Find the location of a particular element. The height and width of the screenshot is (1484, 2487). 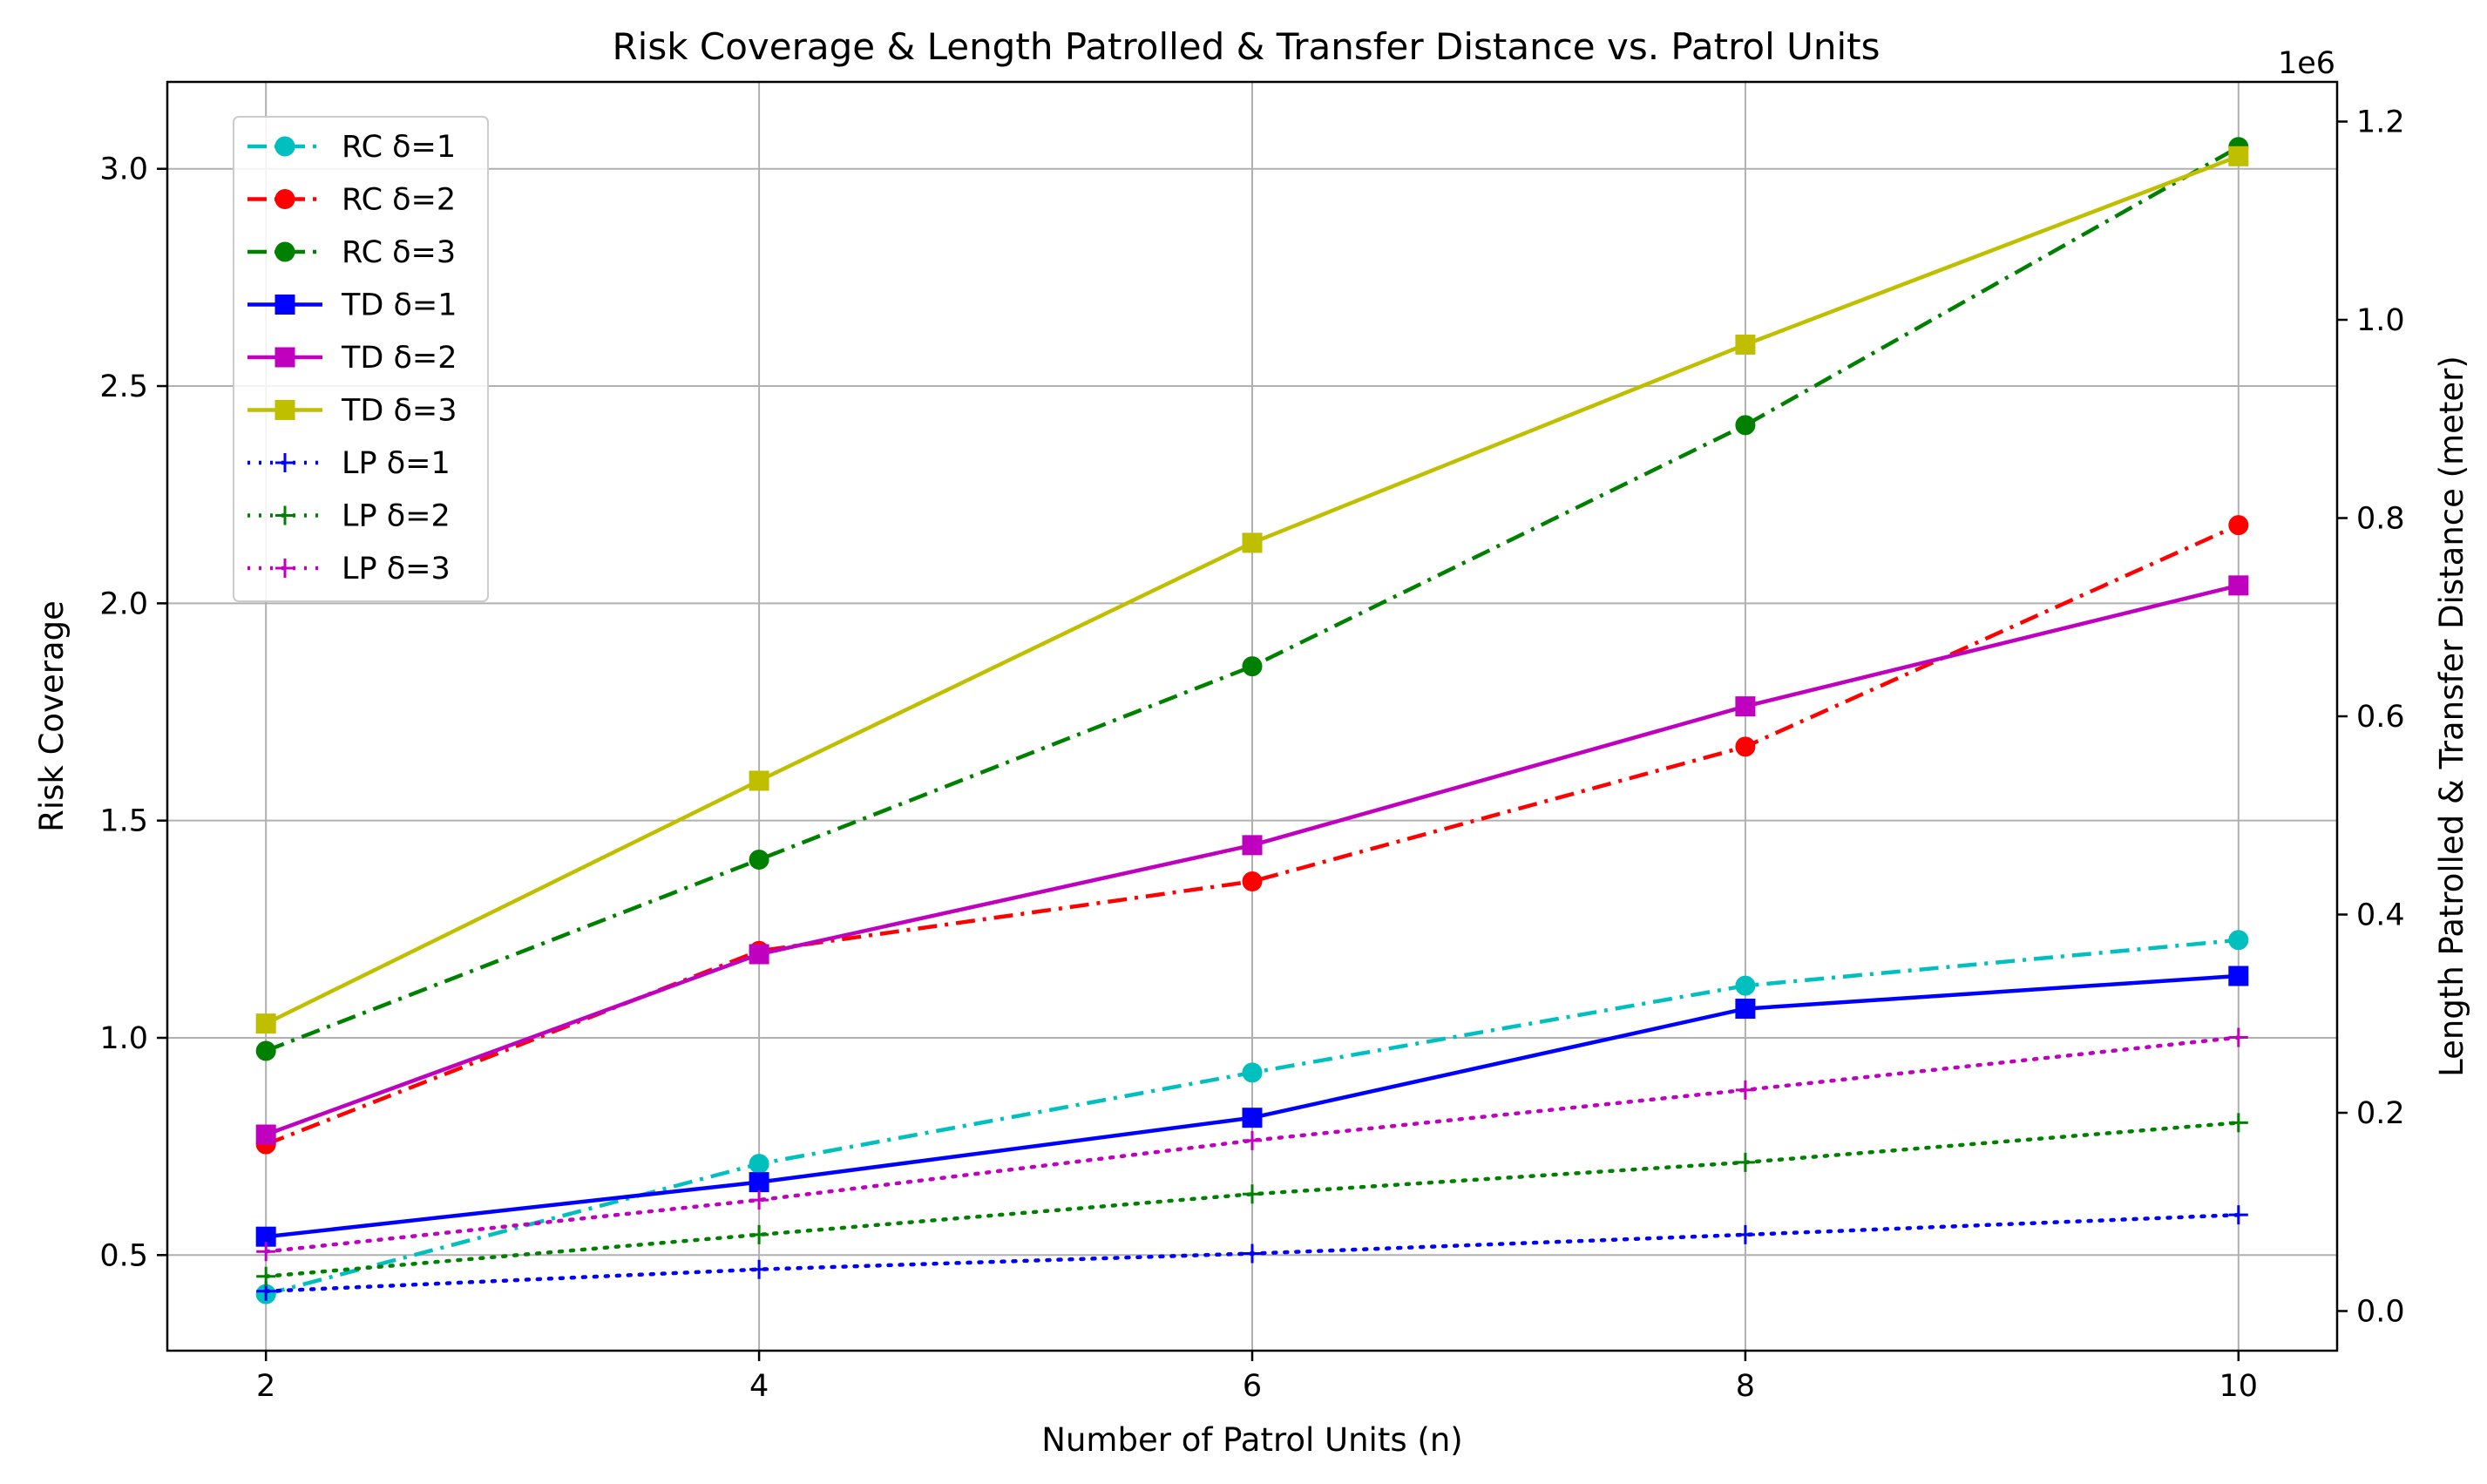

x-tick-label: 2 is located at coordinates (266, 1386).